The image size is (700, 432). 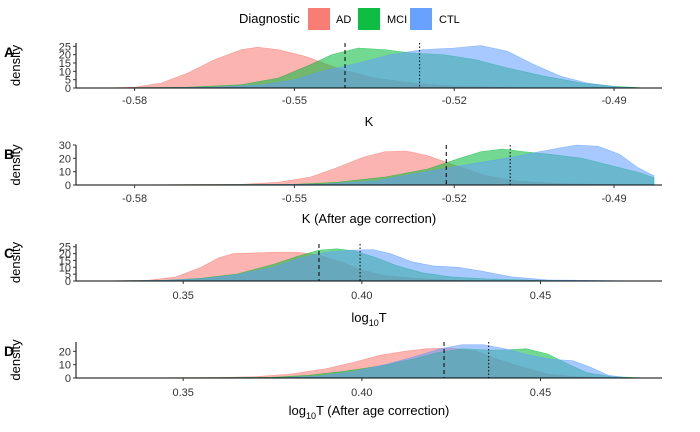 What do you see at coordinates (9, 52) in the screenshot?
I see `panel-label: A` at bounding box center [9, 52].